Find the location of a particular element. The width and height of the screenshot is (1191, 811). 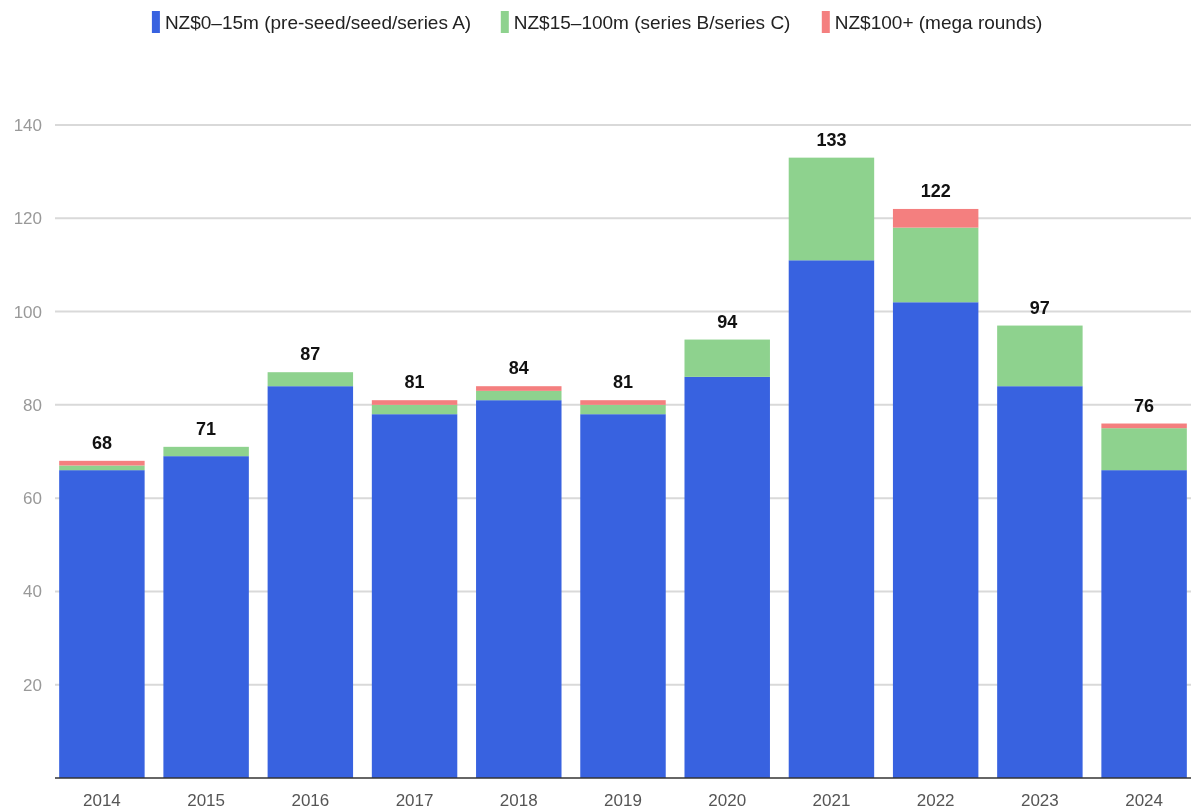

y-tick-label: 100 is located at coordinates (27, 312).